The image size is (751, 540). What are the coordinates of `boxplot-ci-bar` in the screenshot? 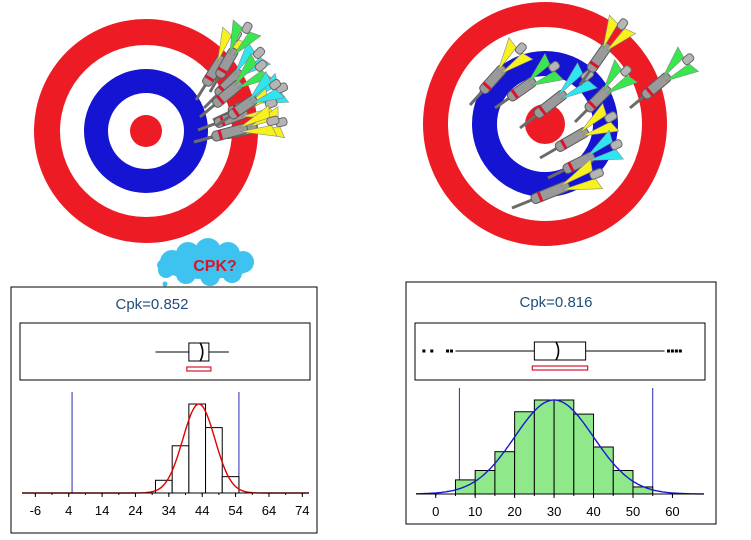 It's located at (199, 369).